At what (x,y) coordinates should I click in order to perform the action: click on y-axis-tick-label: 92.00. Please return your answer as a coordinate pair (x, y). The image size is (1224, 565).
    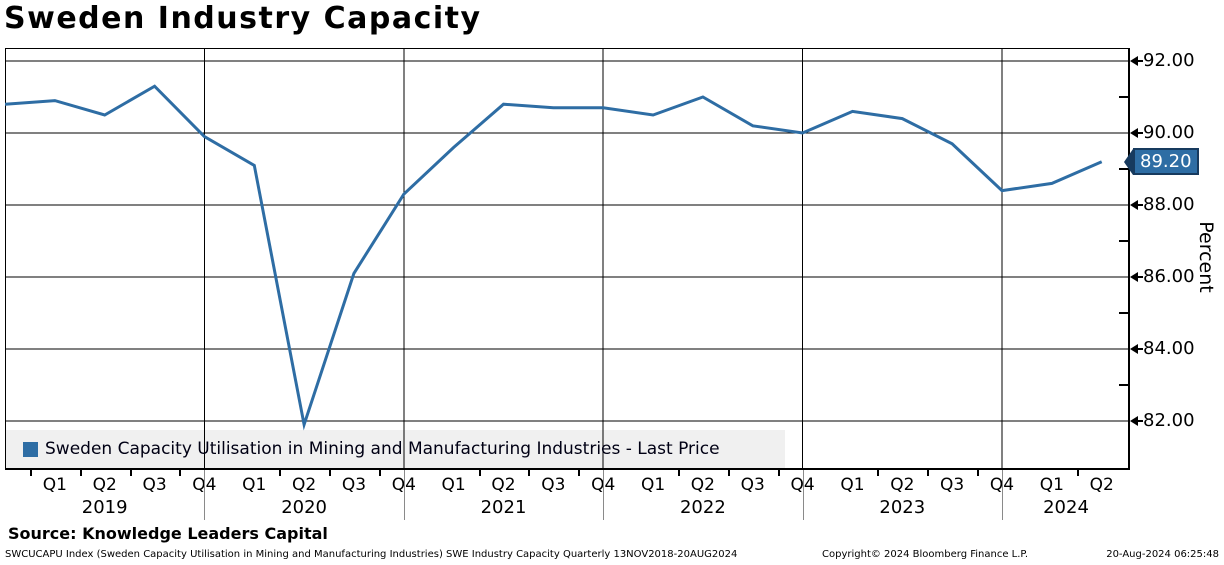
    Looking at the image, I should click on (1169, 60).